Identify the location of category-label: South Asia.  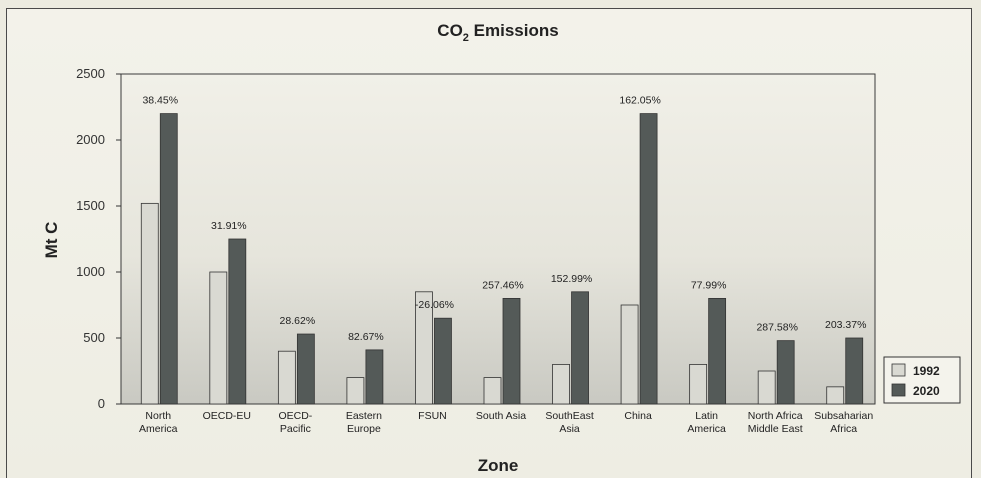
(501, 416).